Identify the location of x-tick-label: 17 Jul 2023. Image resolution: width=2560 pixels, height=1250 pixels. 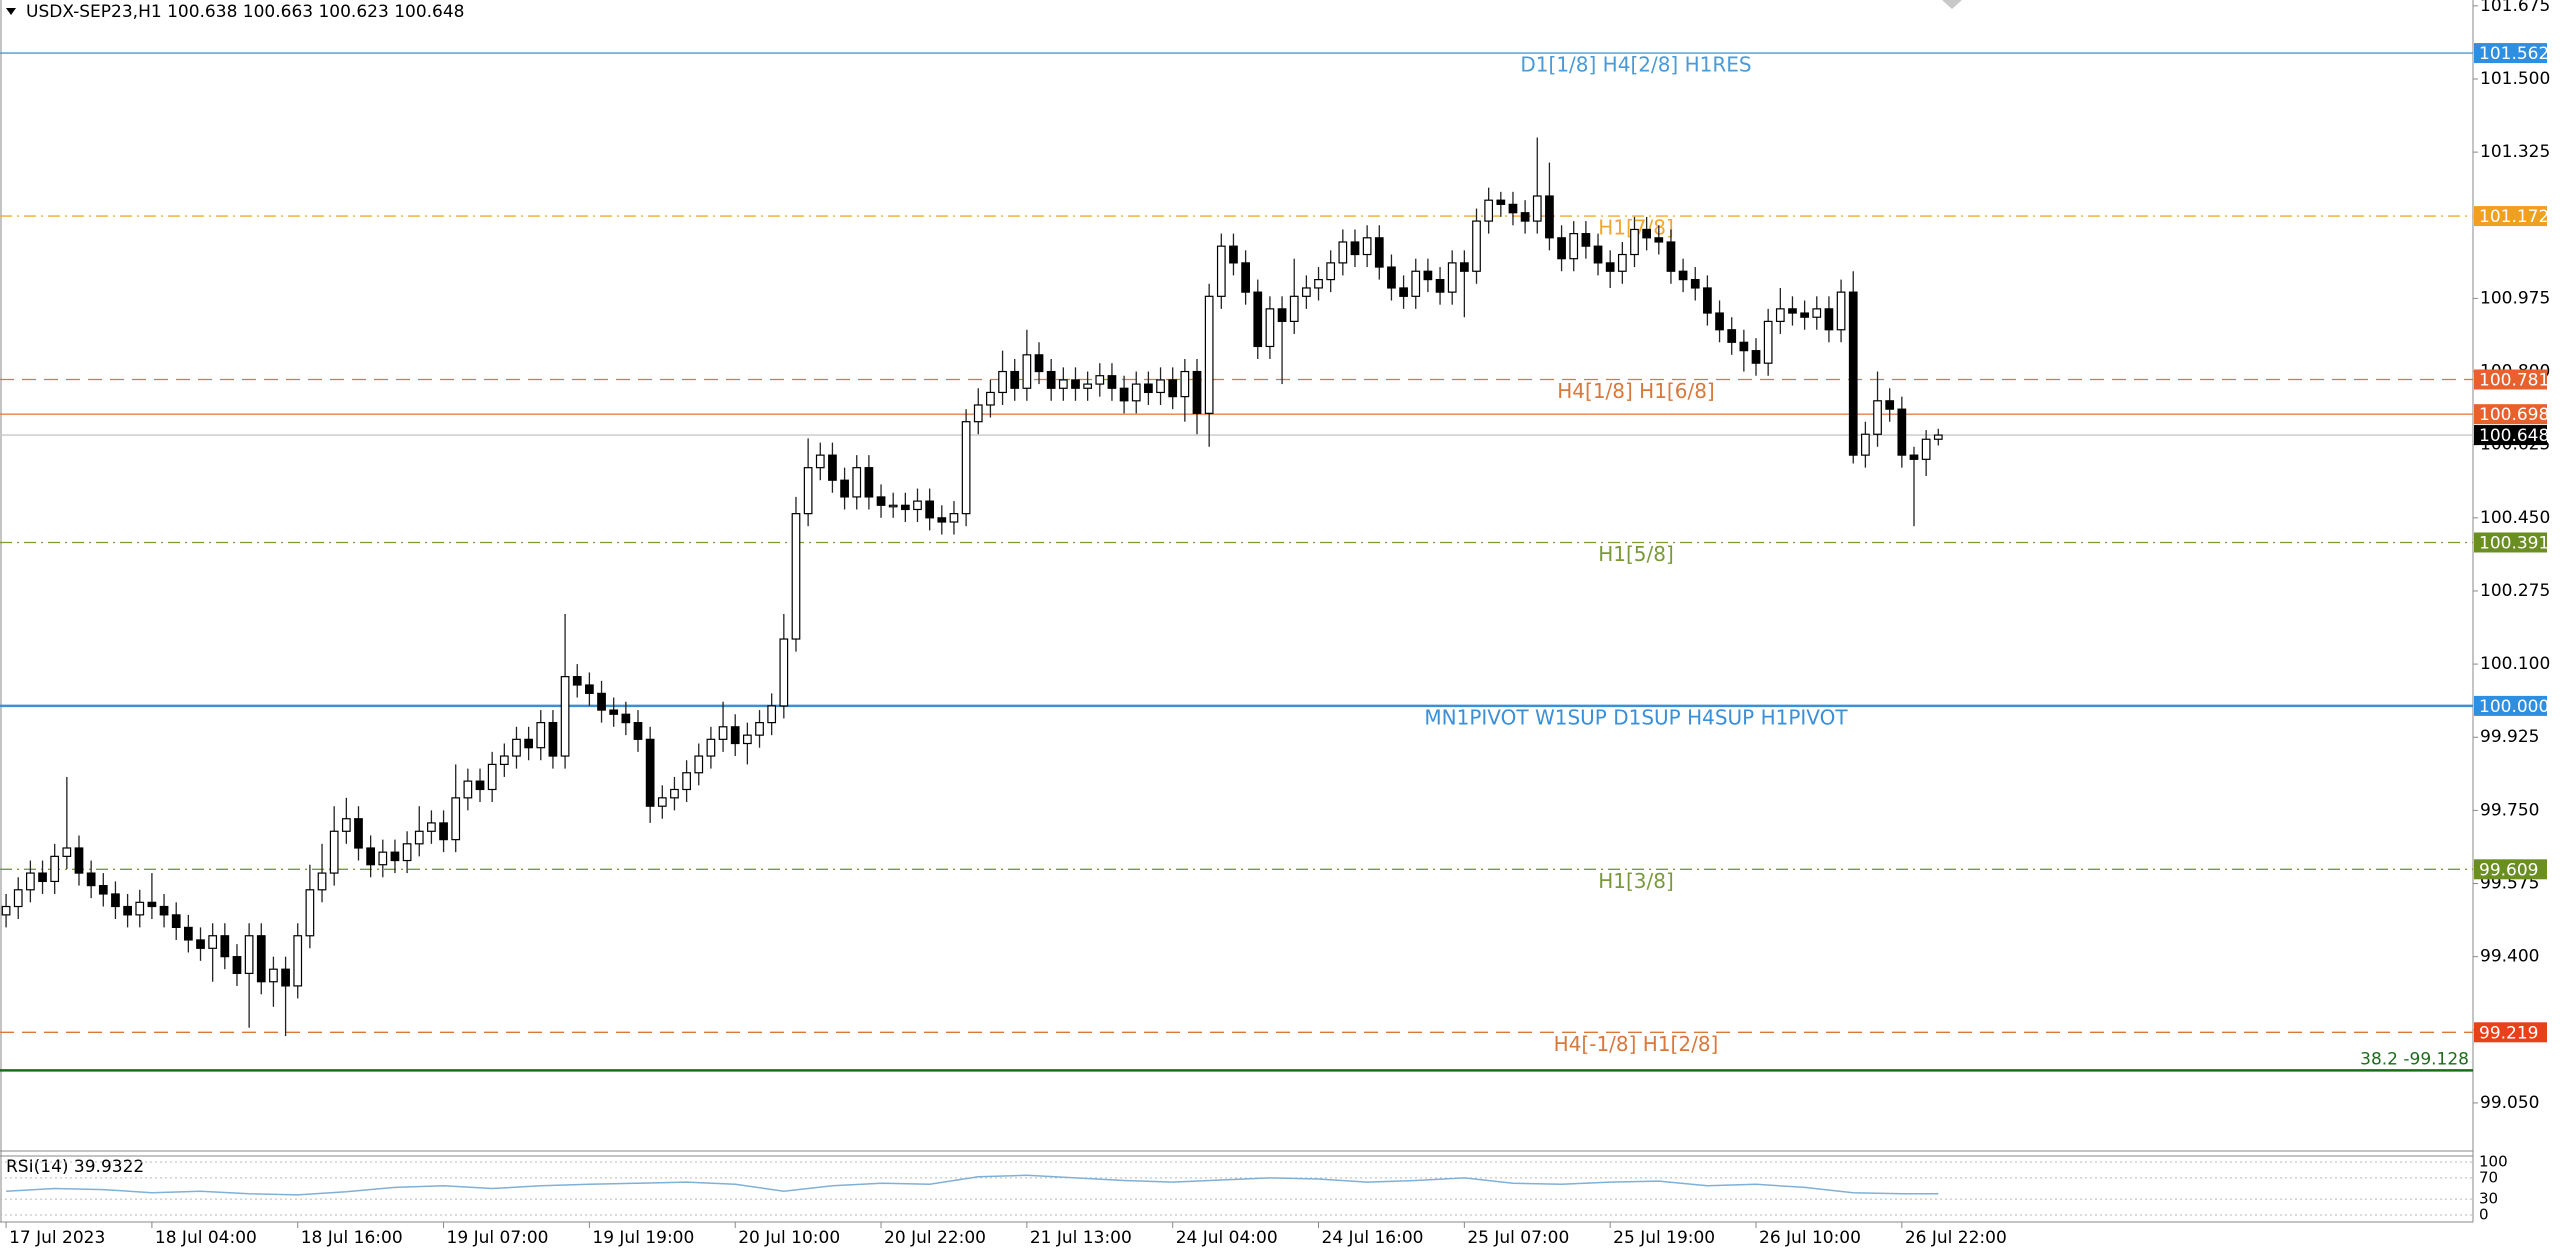
(57, 1238).